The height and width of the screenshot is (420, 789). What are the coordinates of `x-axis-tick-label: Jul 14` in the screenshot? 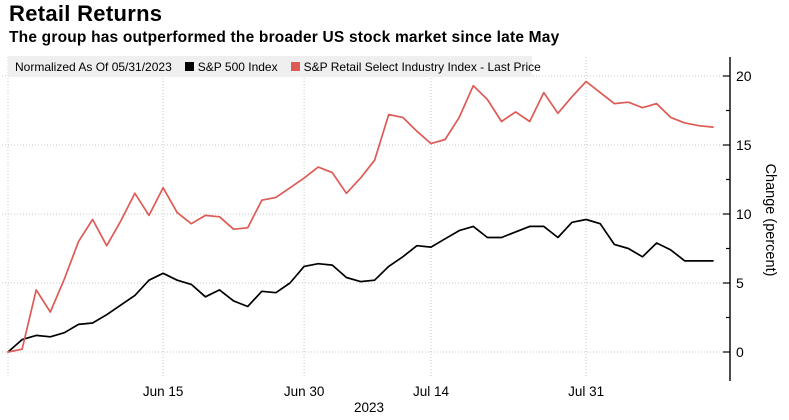 It's located at (431, 391).